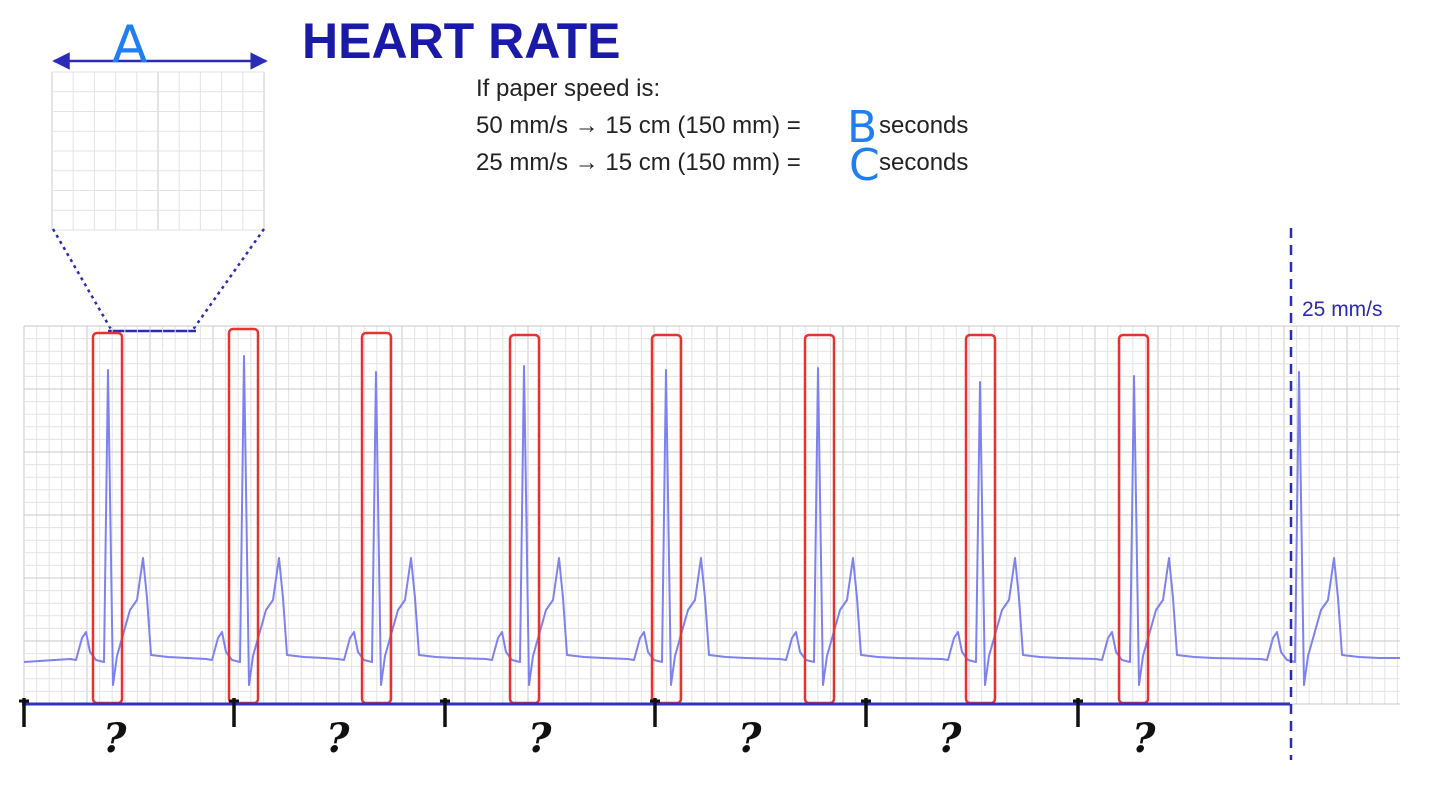  Describe the element at coordinates (923, 162) in the screenshot. I see `seconds-label-2: seconds` at that location.